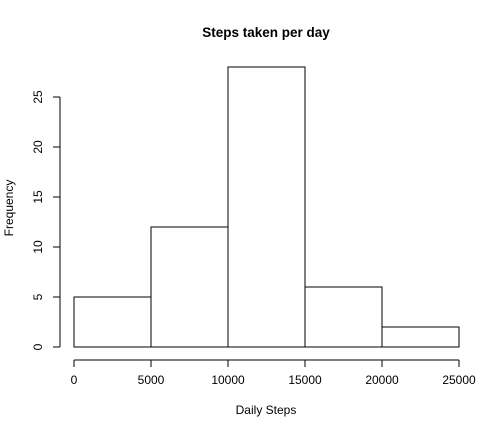 The height and width of the screenshot is (437, 504). What do you see at coordinates (9, 208) in the screenshot?
I see `y-axis-label: Frequency` at bounding box center [9, 208].